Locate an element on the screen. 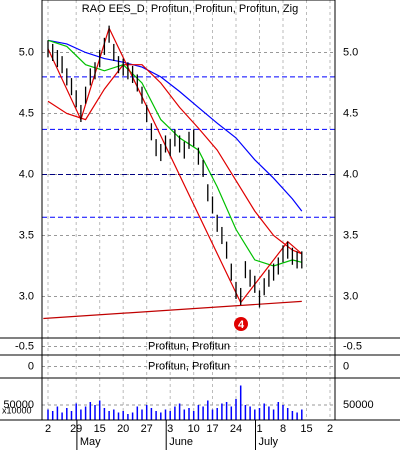 This screenshot has width=400, height=450. panel-frame is located at coordinates (188, 399).